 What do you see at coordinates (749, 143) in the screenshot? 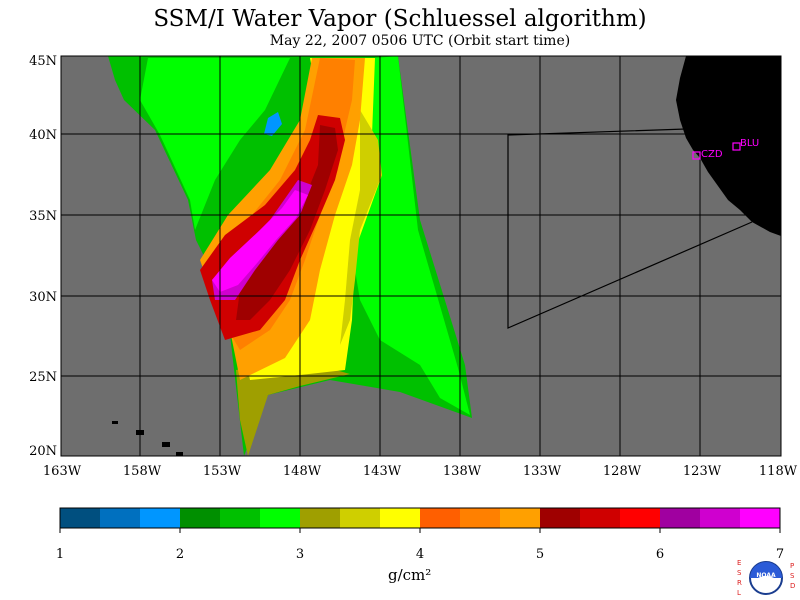
I see `station-label-blu: BLU` at bounding box center [749, 143].